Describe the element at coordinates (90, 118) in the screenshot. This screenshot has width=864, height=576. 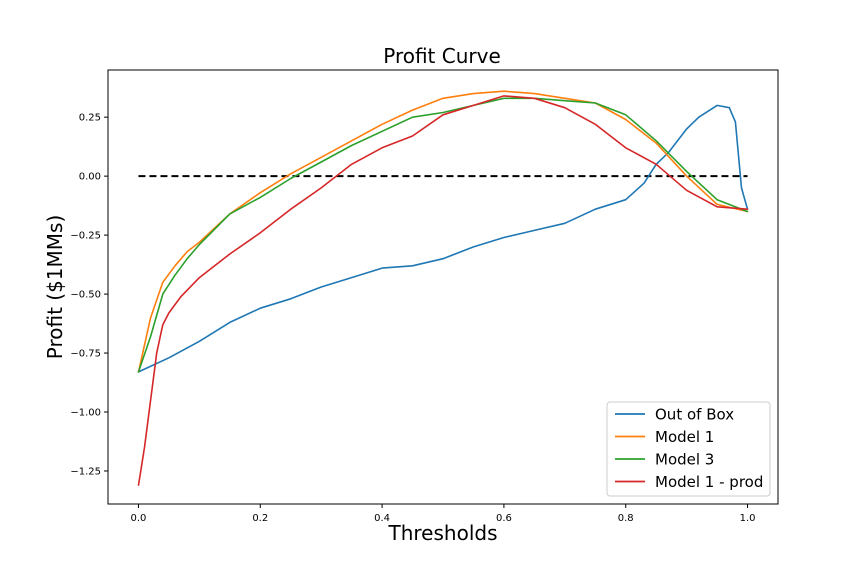
I see `y-tick-label: 0.25` at that location.